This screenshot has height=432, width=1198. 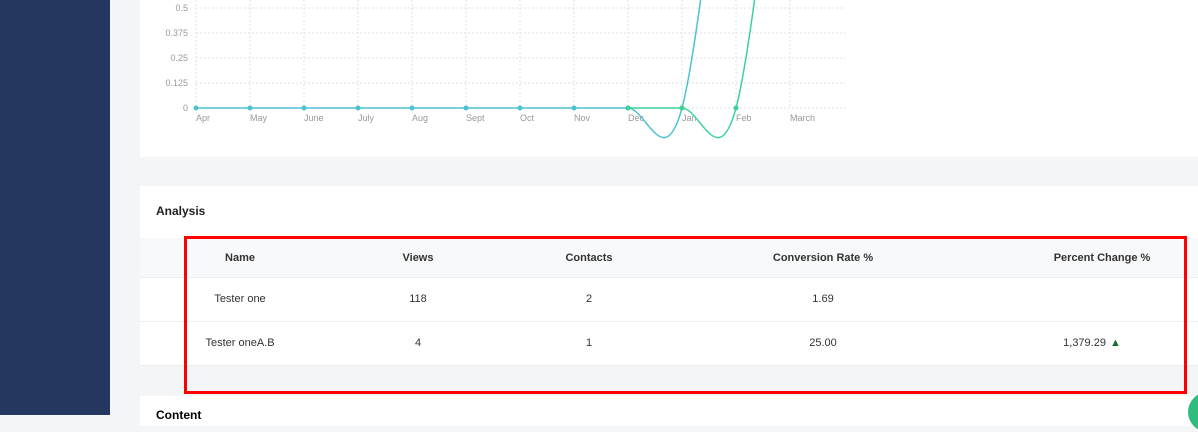 What do you see at coordinates (823, 343) in the screenshot?
I see `cell-conversion: 25.00` at bounding box center [823, 343].